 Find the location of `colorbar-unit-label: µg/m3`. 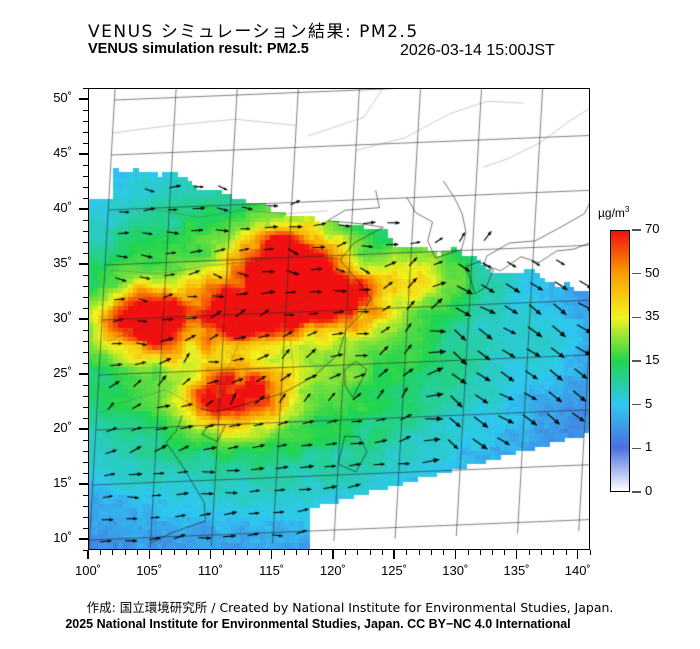

colorbar-unit-label: µg/m3 is located at coordinates (613, 212).